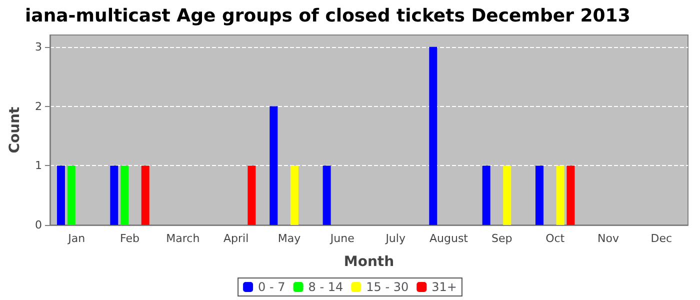  Describe the element at coordinates (290, 238) in the screenshot. I see `x-tick-label: May` at that location.